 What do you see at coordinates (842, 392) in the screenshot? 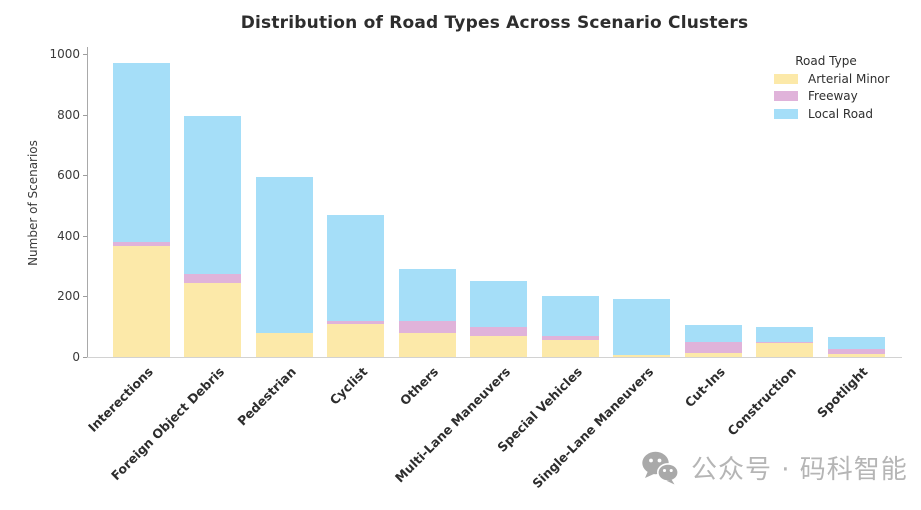
I see `x-tick-label-spotlight: Spotlight` at bounding box center [842, 392].